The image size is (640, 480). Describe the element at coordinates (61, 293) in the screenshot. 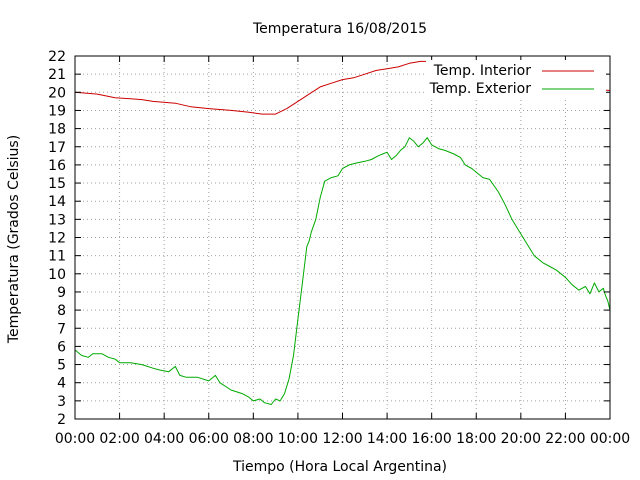

I see `y-tick-label: 9` at that location.